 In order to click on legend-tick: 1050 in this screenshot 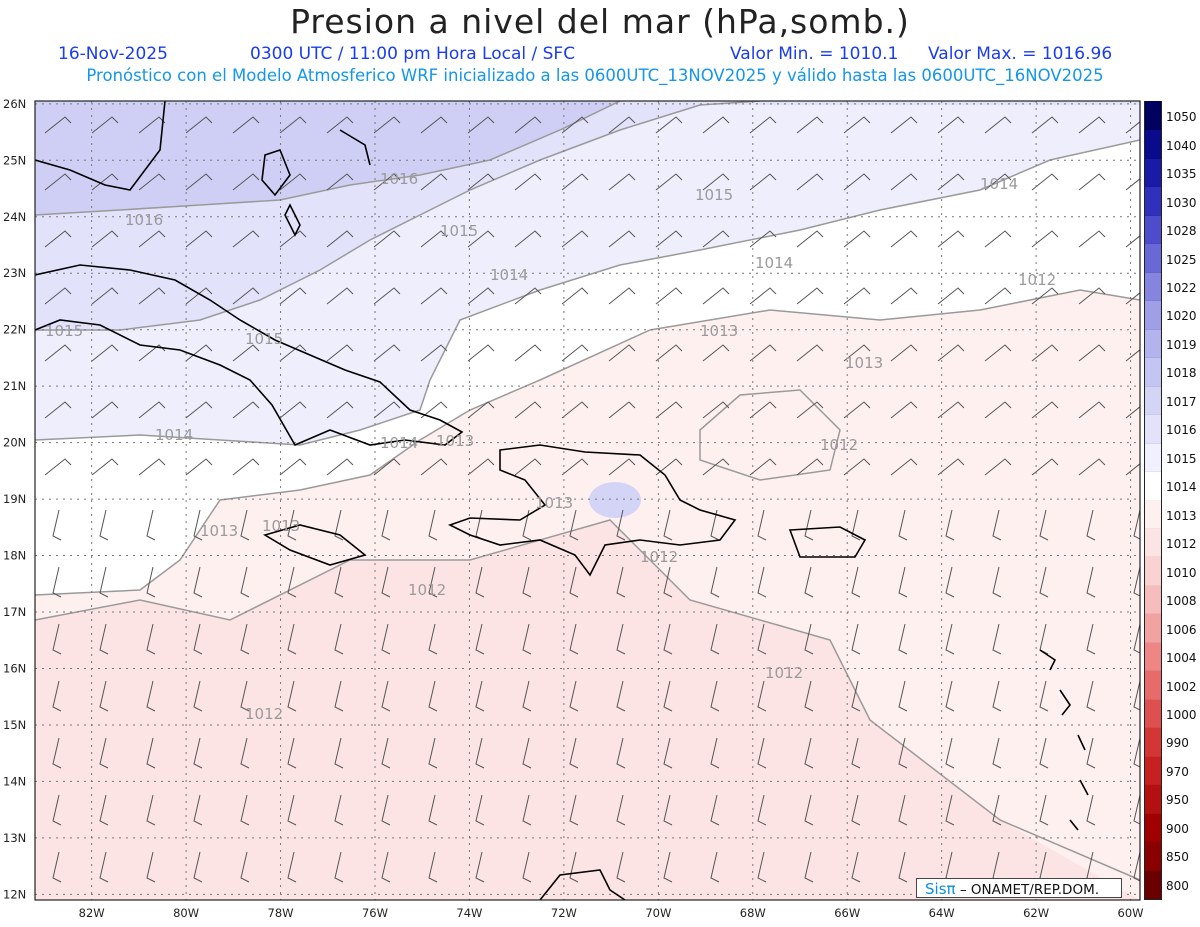, I will do `click(1181, 117)`.